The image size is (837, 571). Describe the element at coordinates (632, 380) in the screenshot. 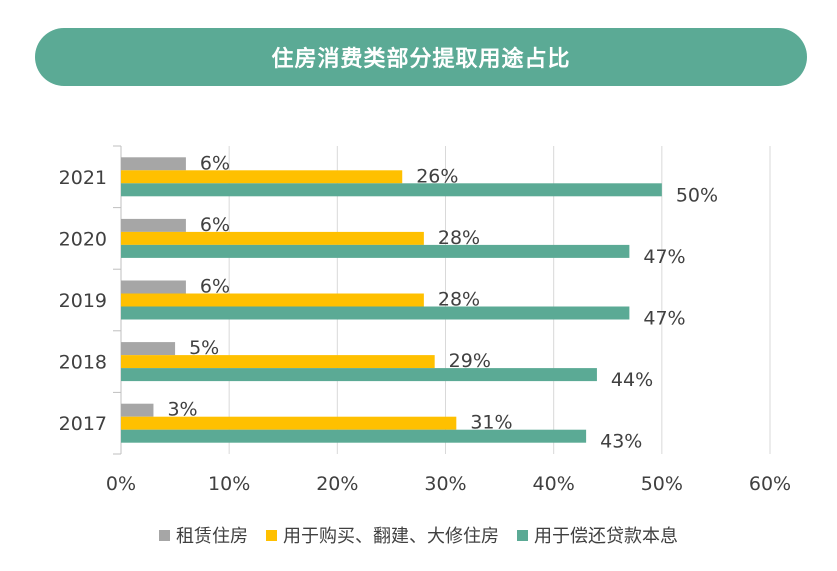

I see `data-label: 44%` at that location.